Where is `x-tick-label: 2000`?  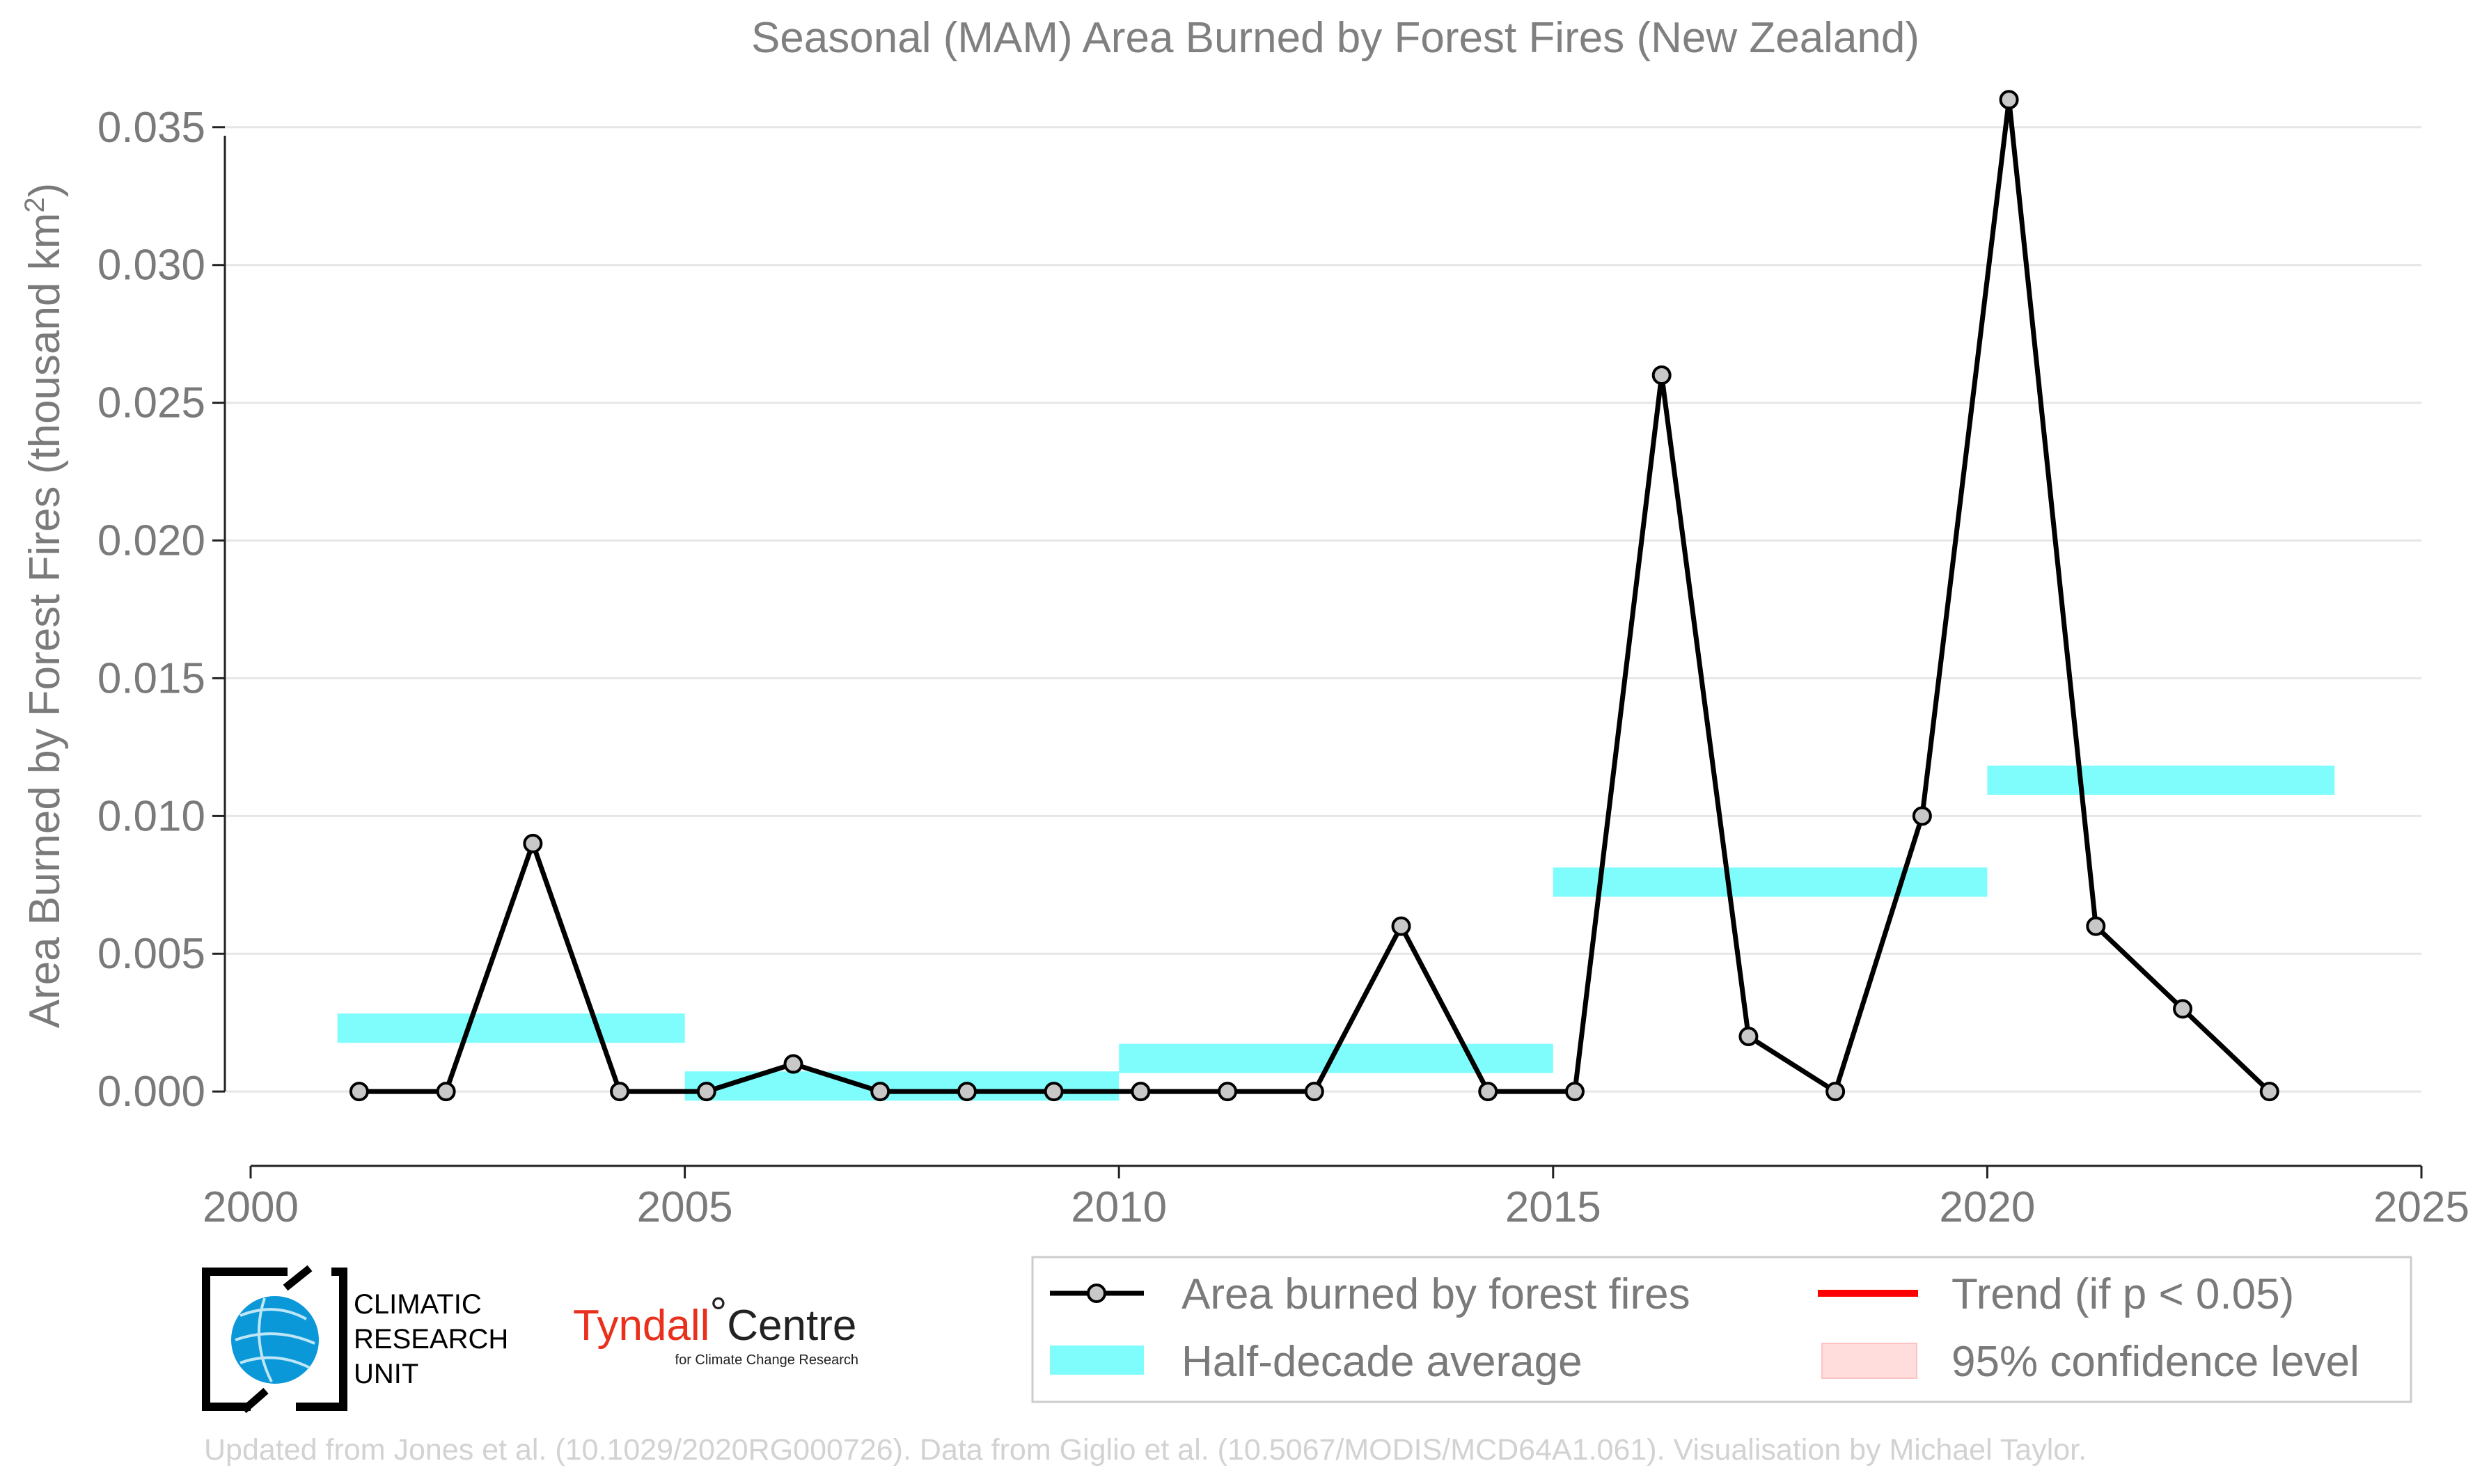 x-tick-label: 2000 is located at coordinates (251, 1207).